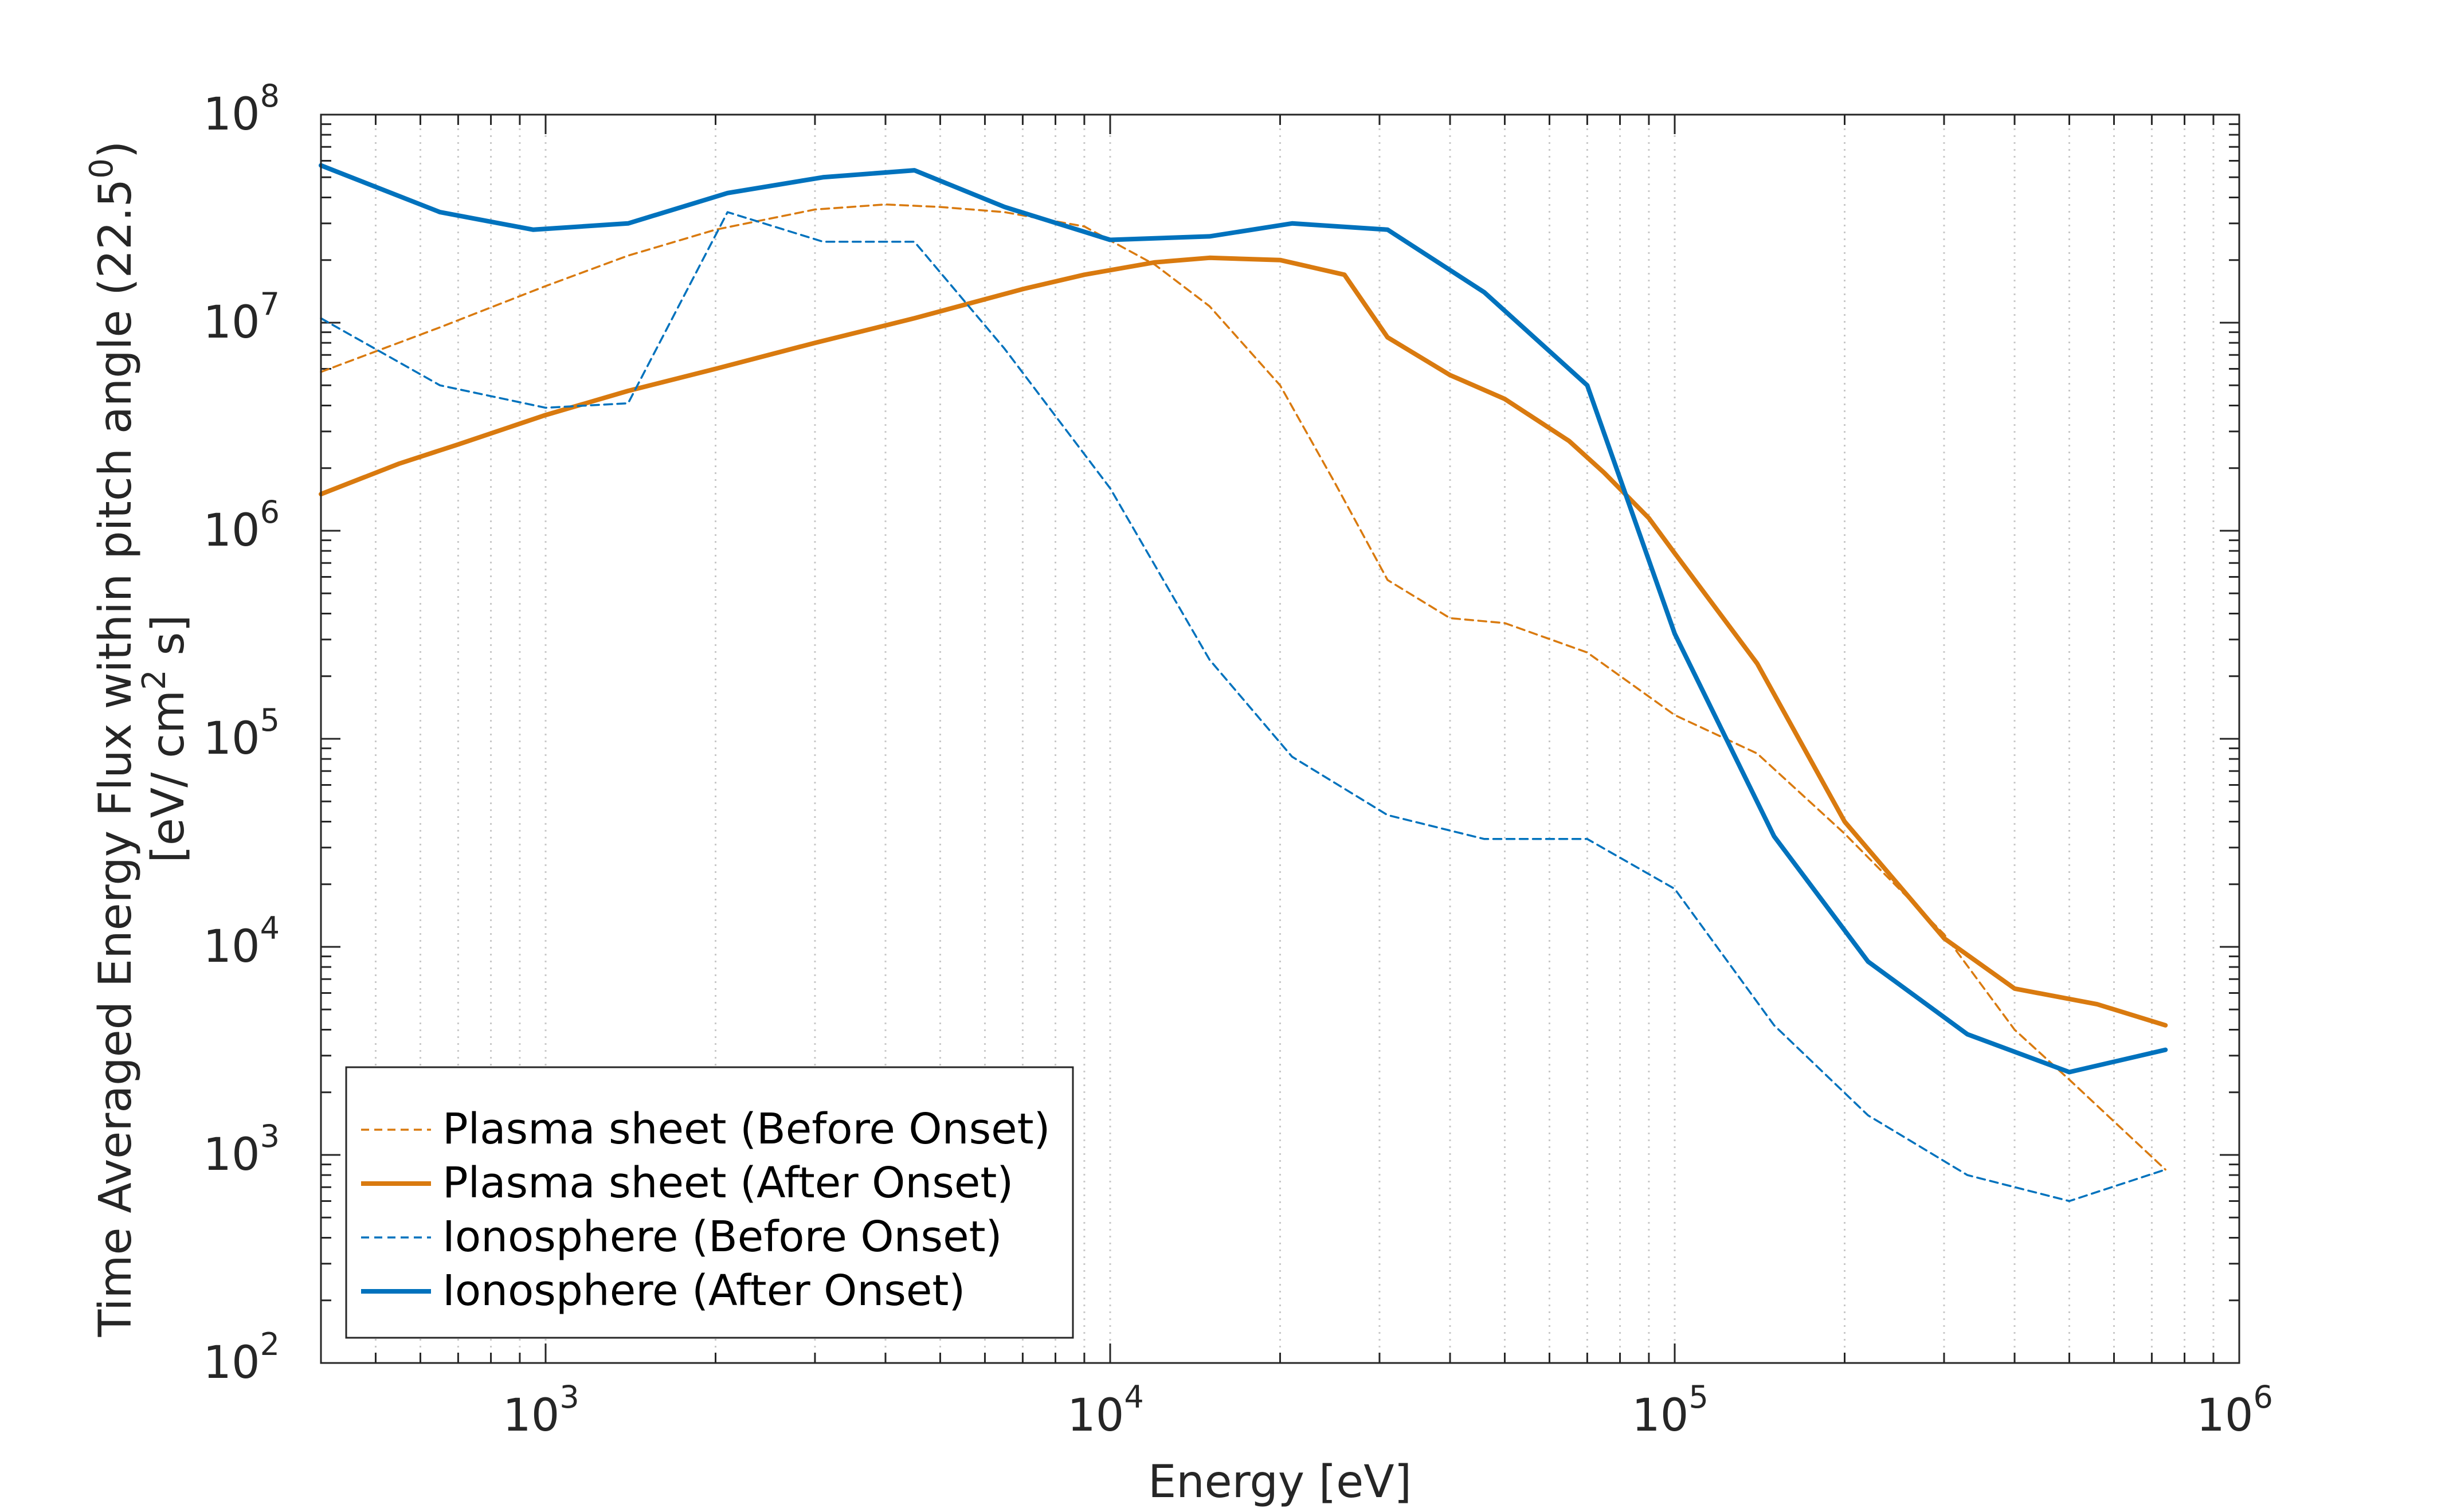  I want to click on y-axis-label-line2-text: [eV/ cm, so click(168, 776).